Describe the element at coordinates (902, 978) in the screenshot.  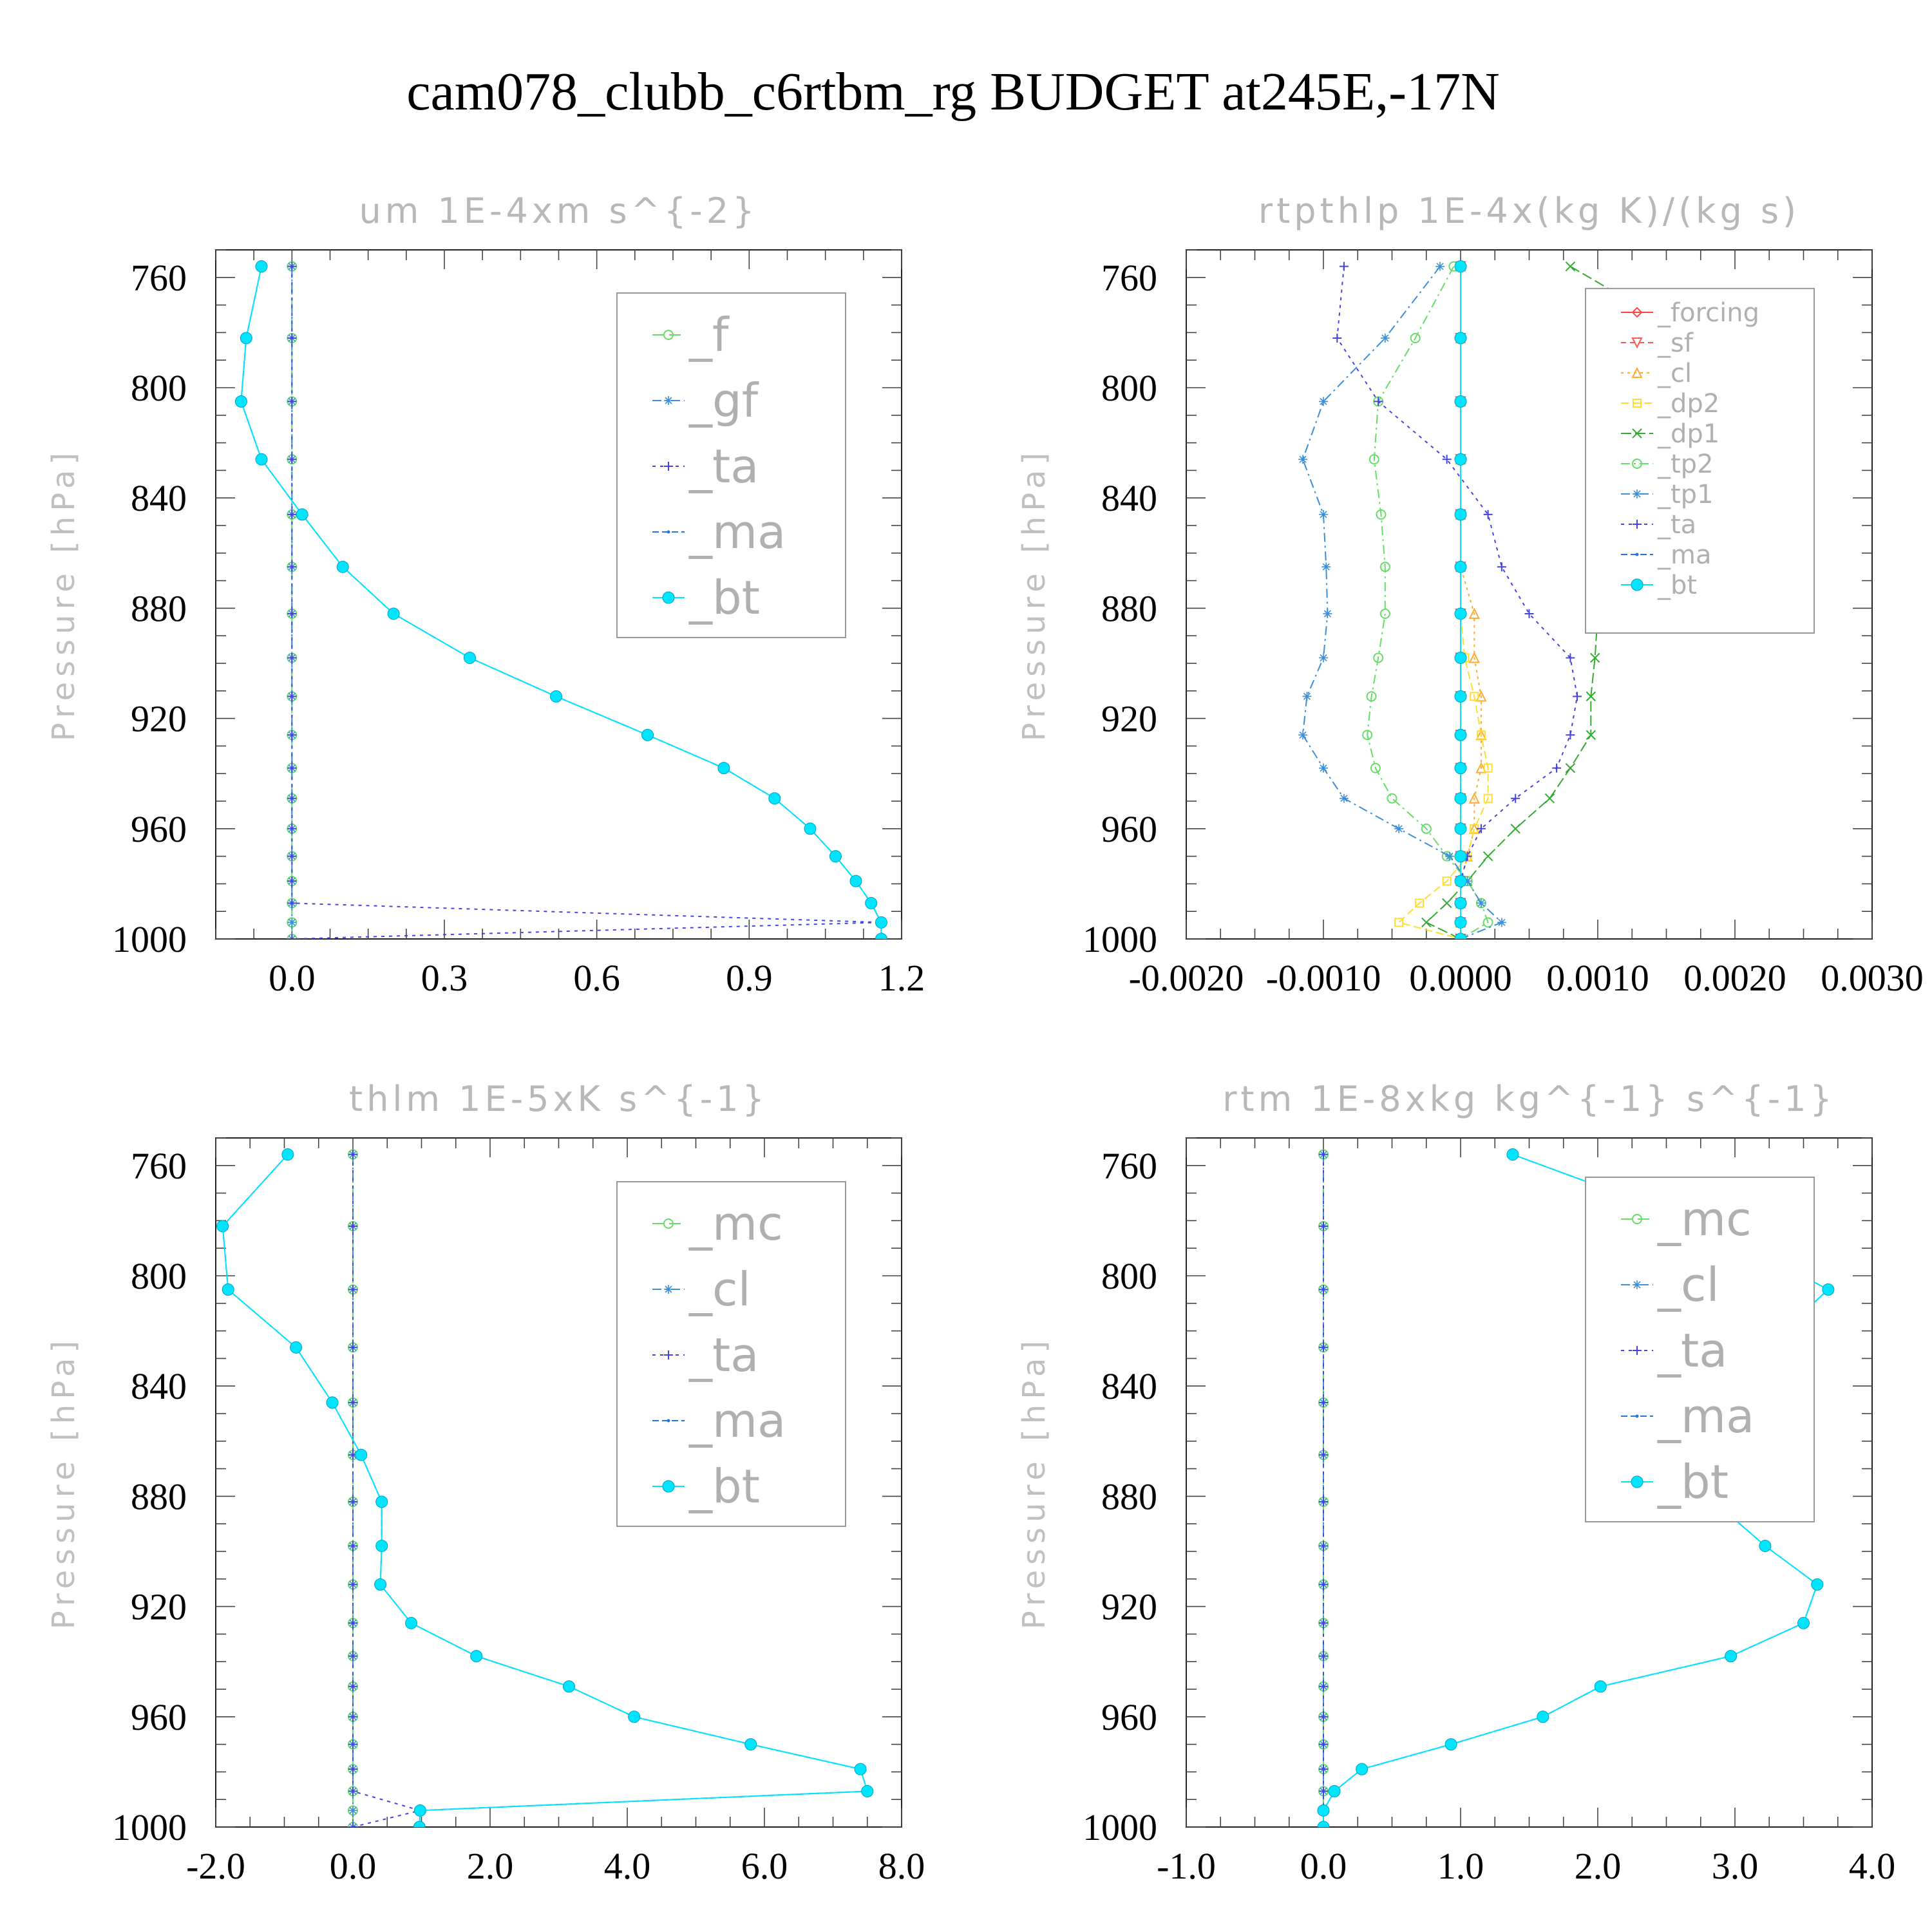
I see `x-tick-label: 1.2` at that location.